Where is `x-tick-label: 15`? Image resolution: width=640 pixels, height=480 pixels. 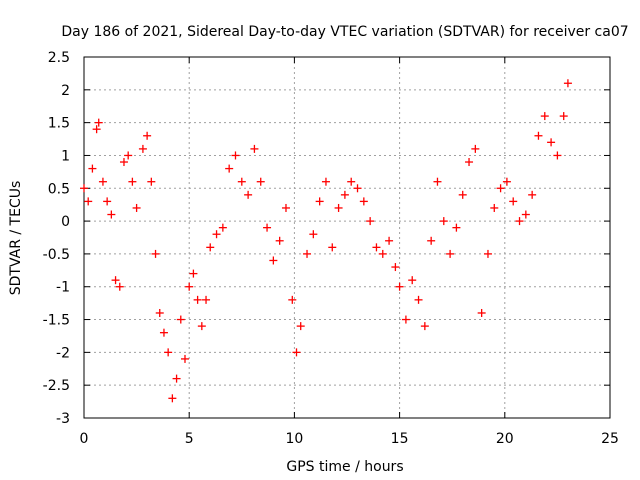
x-tick-label: 15 is located at coordinates (400, 439).